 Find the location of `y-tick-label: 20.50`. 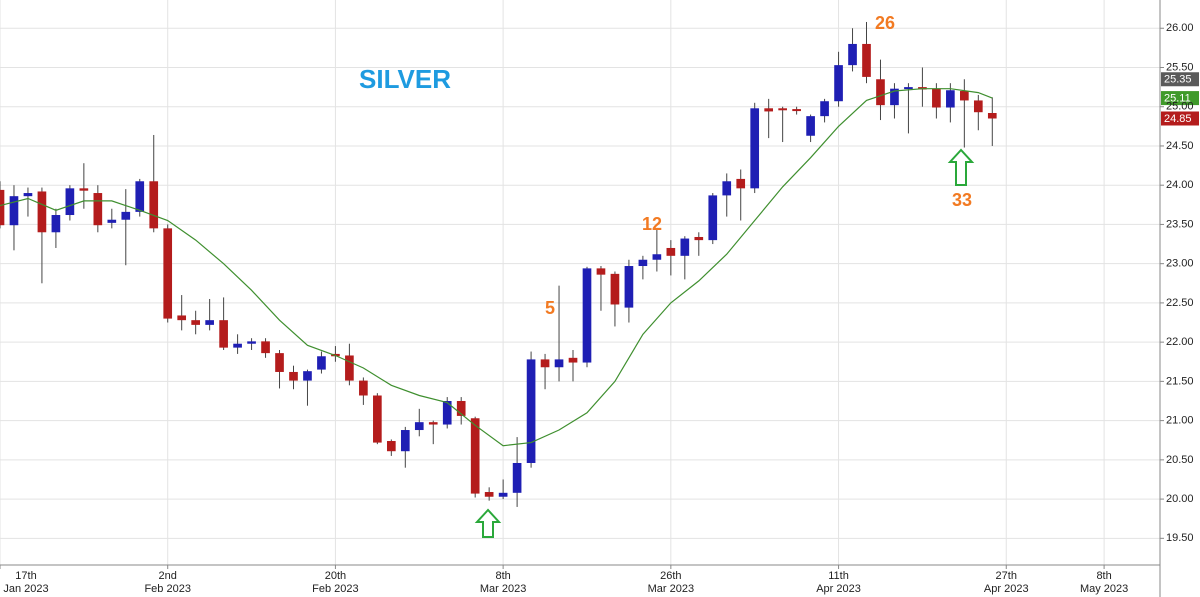

y-tick-label: 20.50 is located at coordinates (1180, 460).